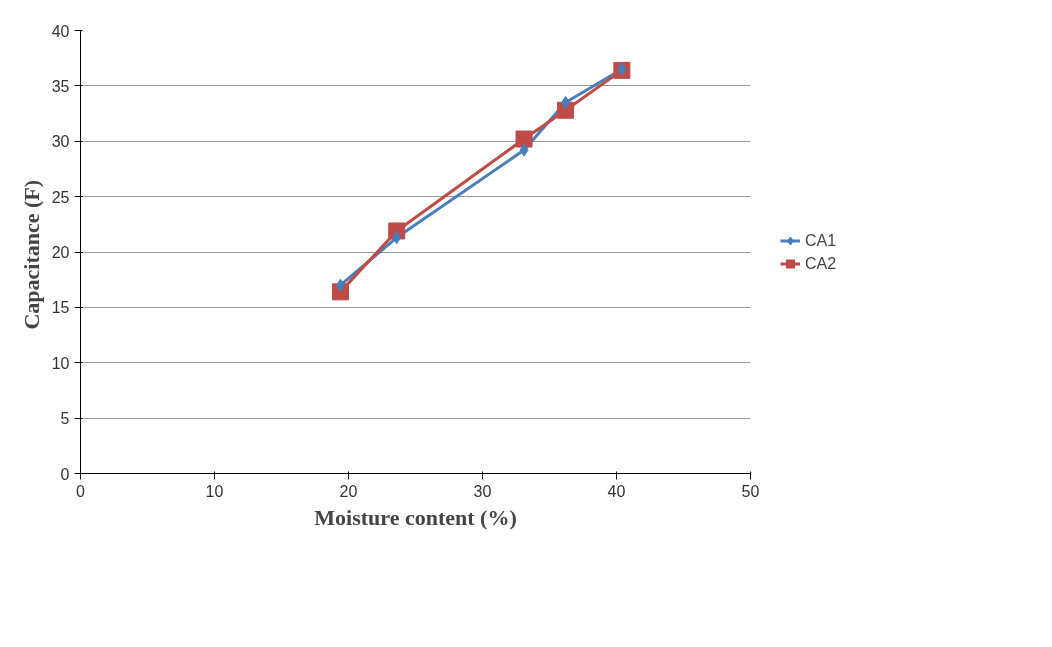  Describe the element at coordinates (616, 491) in the screenshot. I see `x-tick-label: 40` at that location.